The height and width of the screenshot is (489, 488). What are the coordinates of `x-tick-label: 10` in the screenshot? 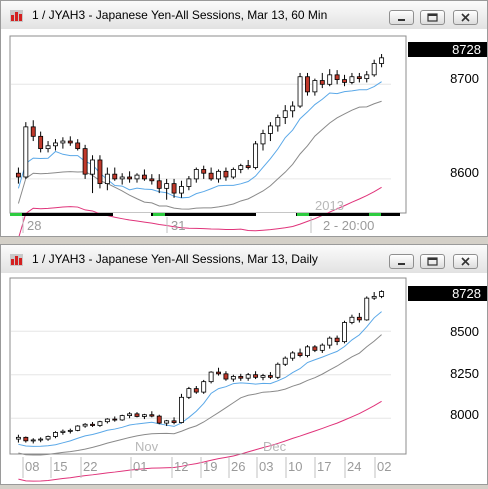 It's located at (295, 466).